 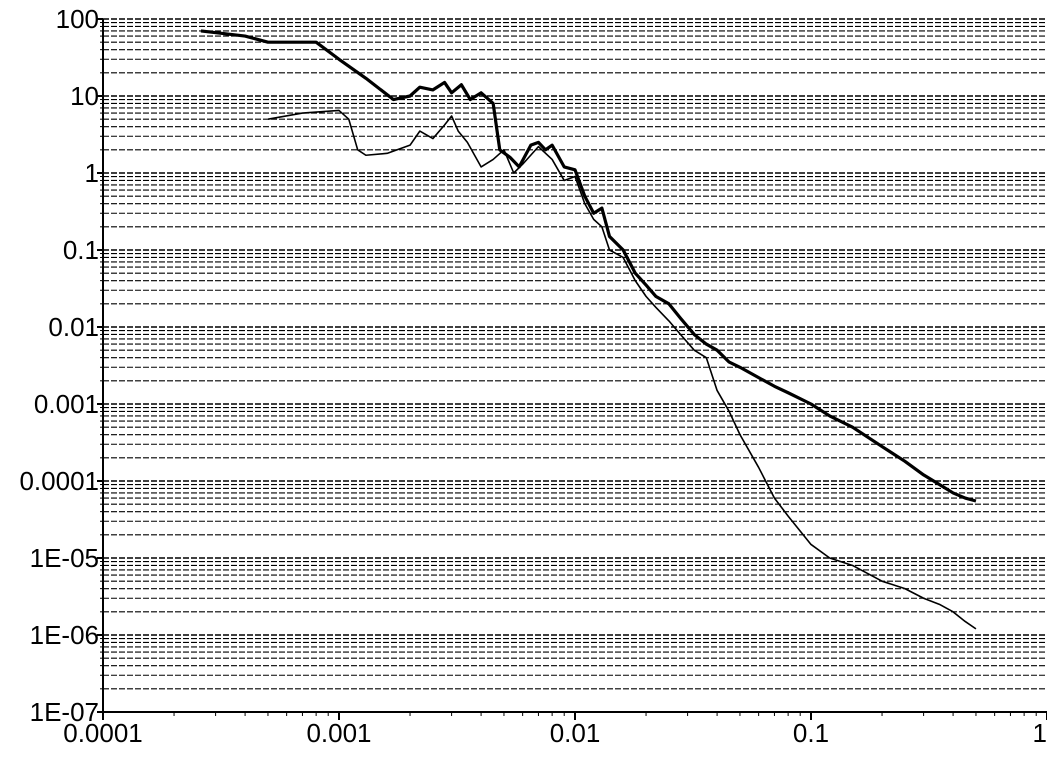 What do you see at coordinates (64, 635) in the screenshot?
I see `y-tick-label: 1E-06` at bounding box center [64, 635].